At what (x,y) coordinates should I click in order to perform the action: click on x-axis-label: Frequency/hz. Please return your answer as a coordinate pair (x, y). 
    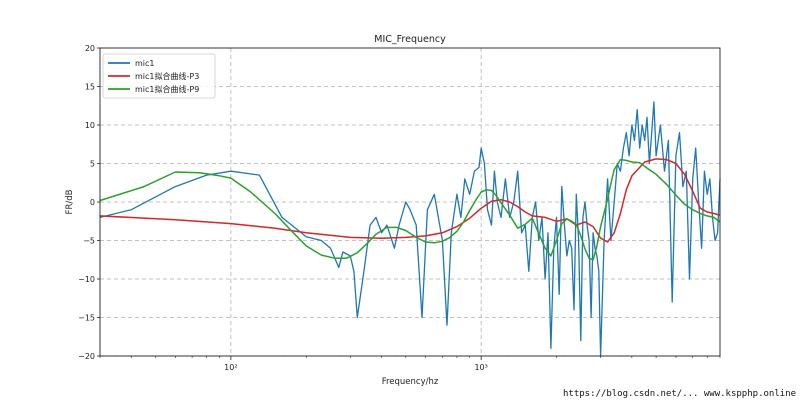
    Looking at the image, I should click on (410, 382).